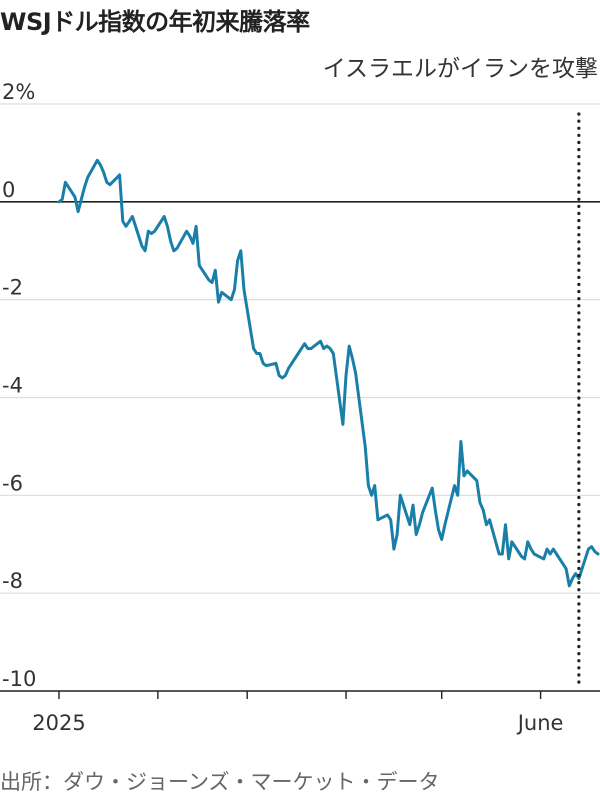  Describe the element at coordinates (155, 22) in the screenshot. I see `chart-title: WSJドル指数の年初来騰落率` at that location.